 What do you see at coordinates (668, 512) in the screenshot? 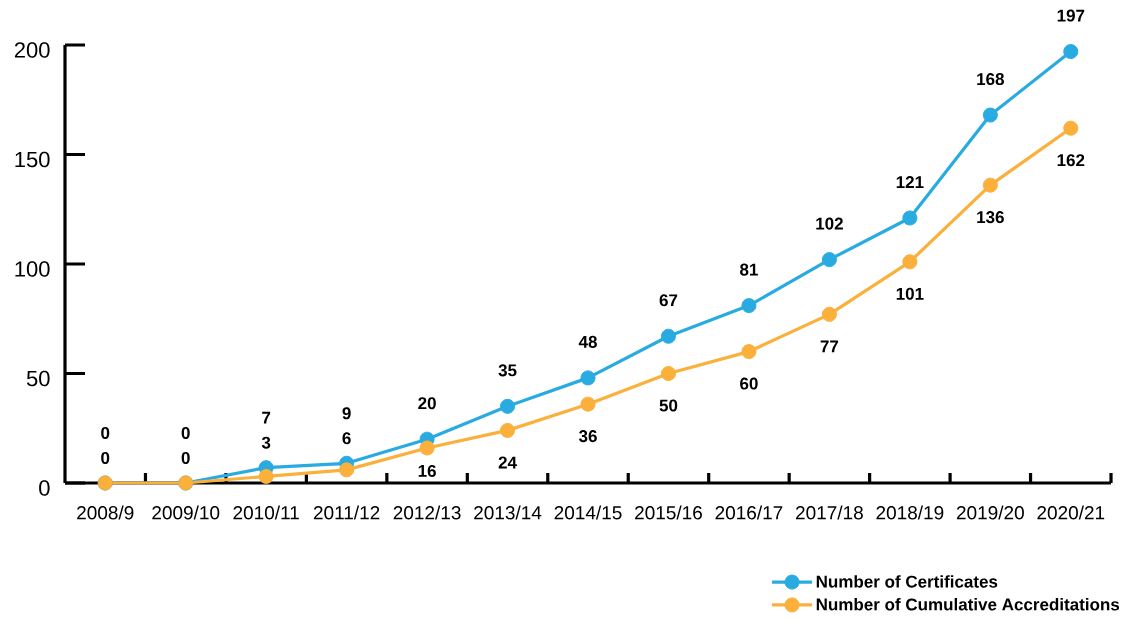
I see `x-tick-label: 2015/16` at bounding box center [668, 512].